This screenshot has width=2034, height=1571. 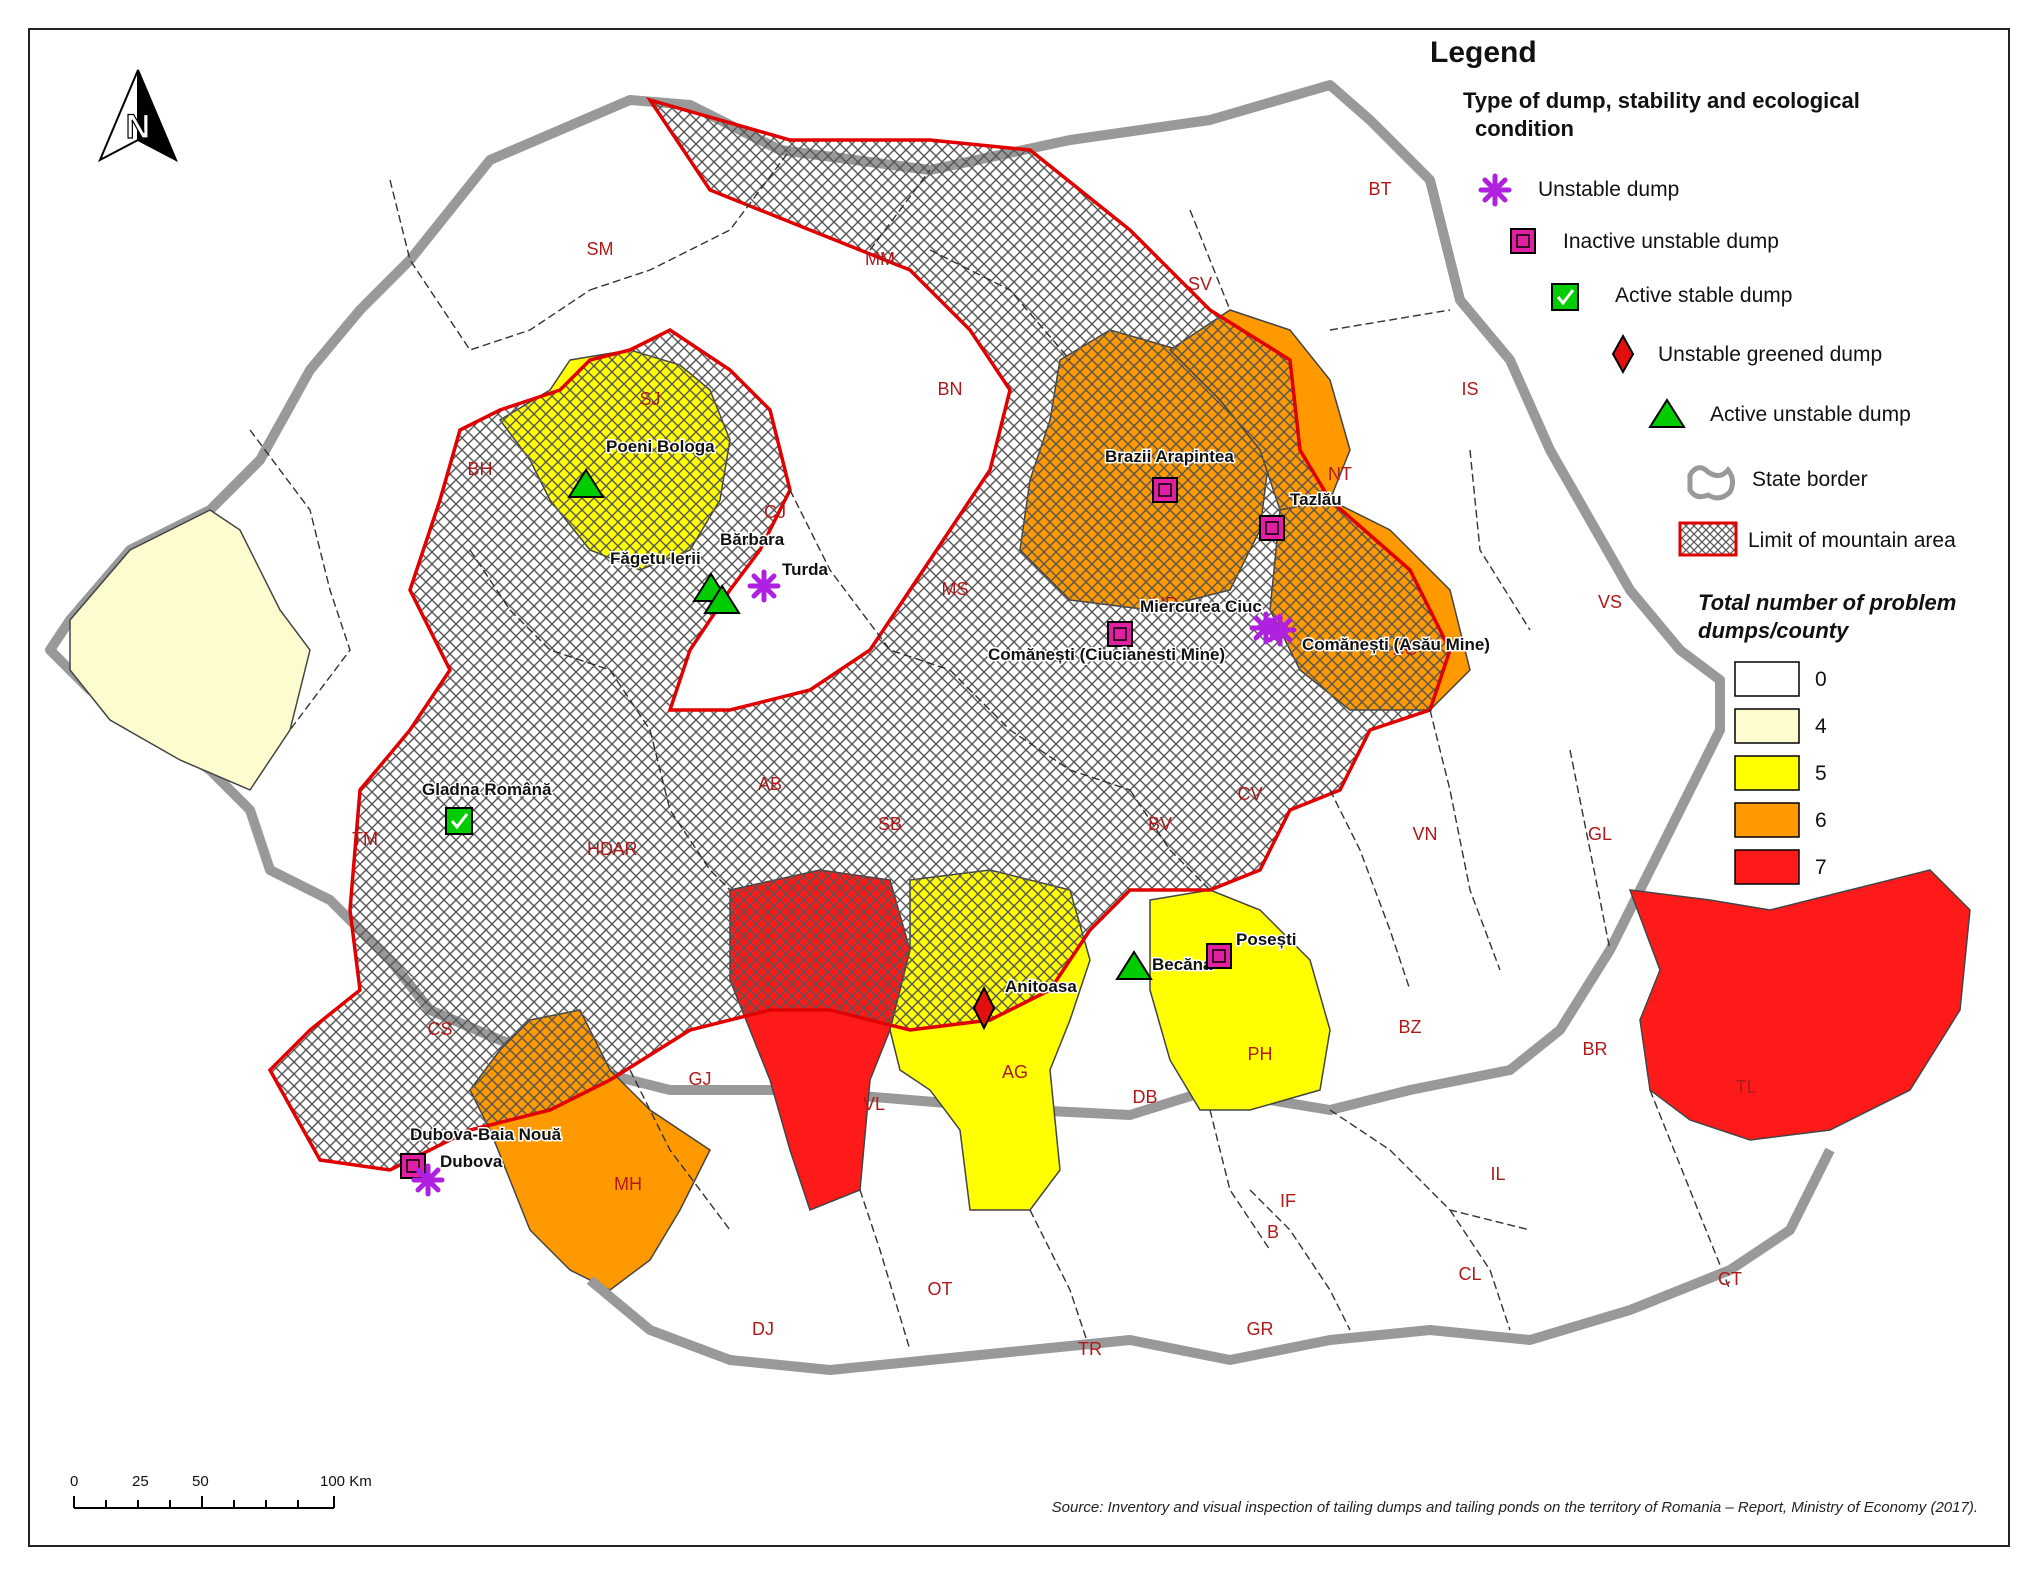 I want to click on county-label-CV: CV, so click(x=1249, y=794).